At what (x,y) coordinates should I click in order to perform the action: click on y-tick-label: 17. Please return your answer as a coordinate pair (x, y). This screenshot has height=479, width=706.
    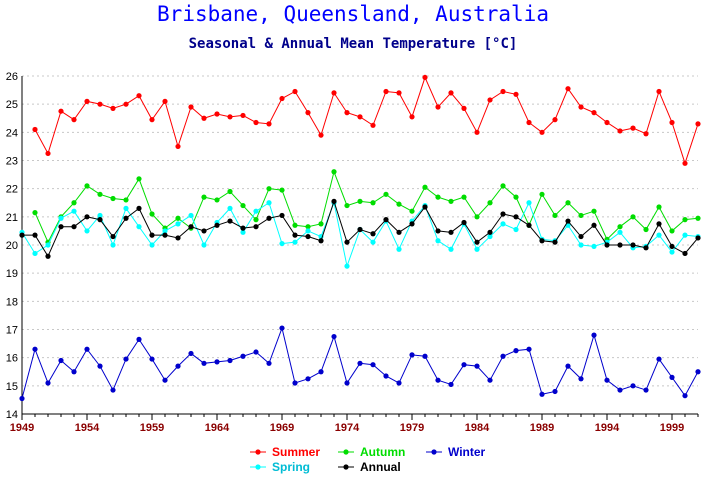
    Looking at the image, I should click on (12, 331).